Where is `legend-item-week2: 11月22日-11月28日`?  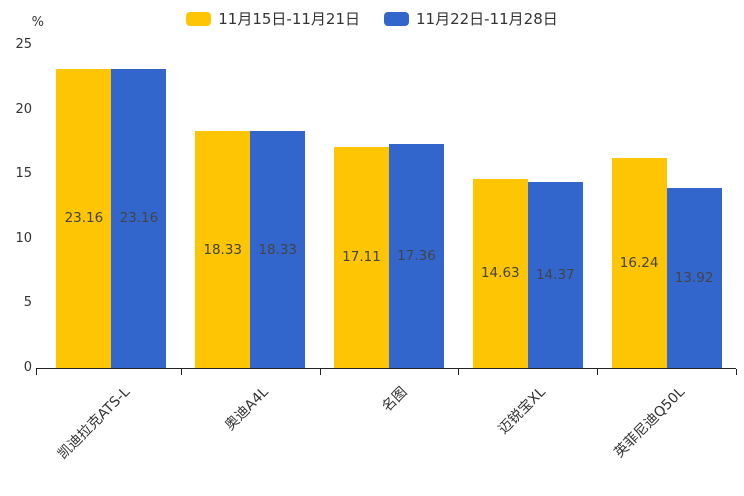
legend-item-week2: 11月22日-11月28日 is located at coordinates (471, 18).